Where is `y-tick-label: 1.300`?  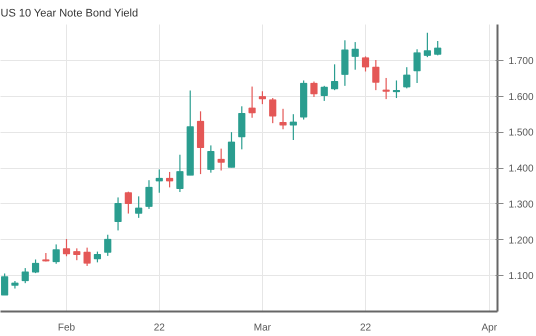 y-tick-label: 1.300 is located at coordinates (521, 204).